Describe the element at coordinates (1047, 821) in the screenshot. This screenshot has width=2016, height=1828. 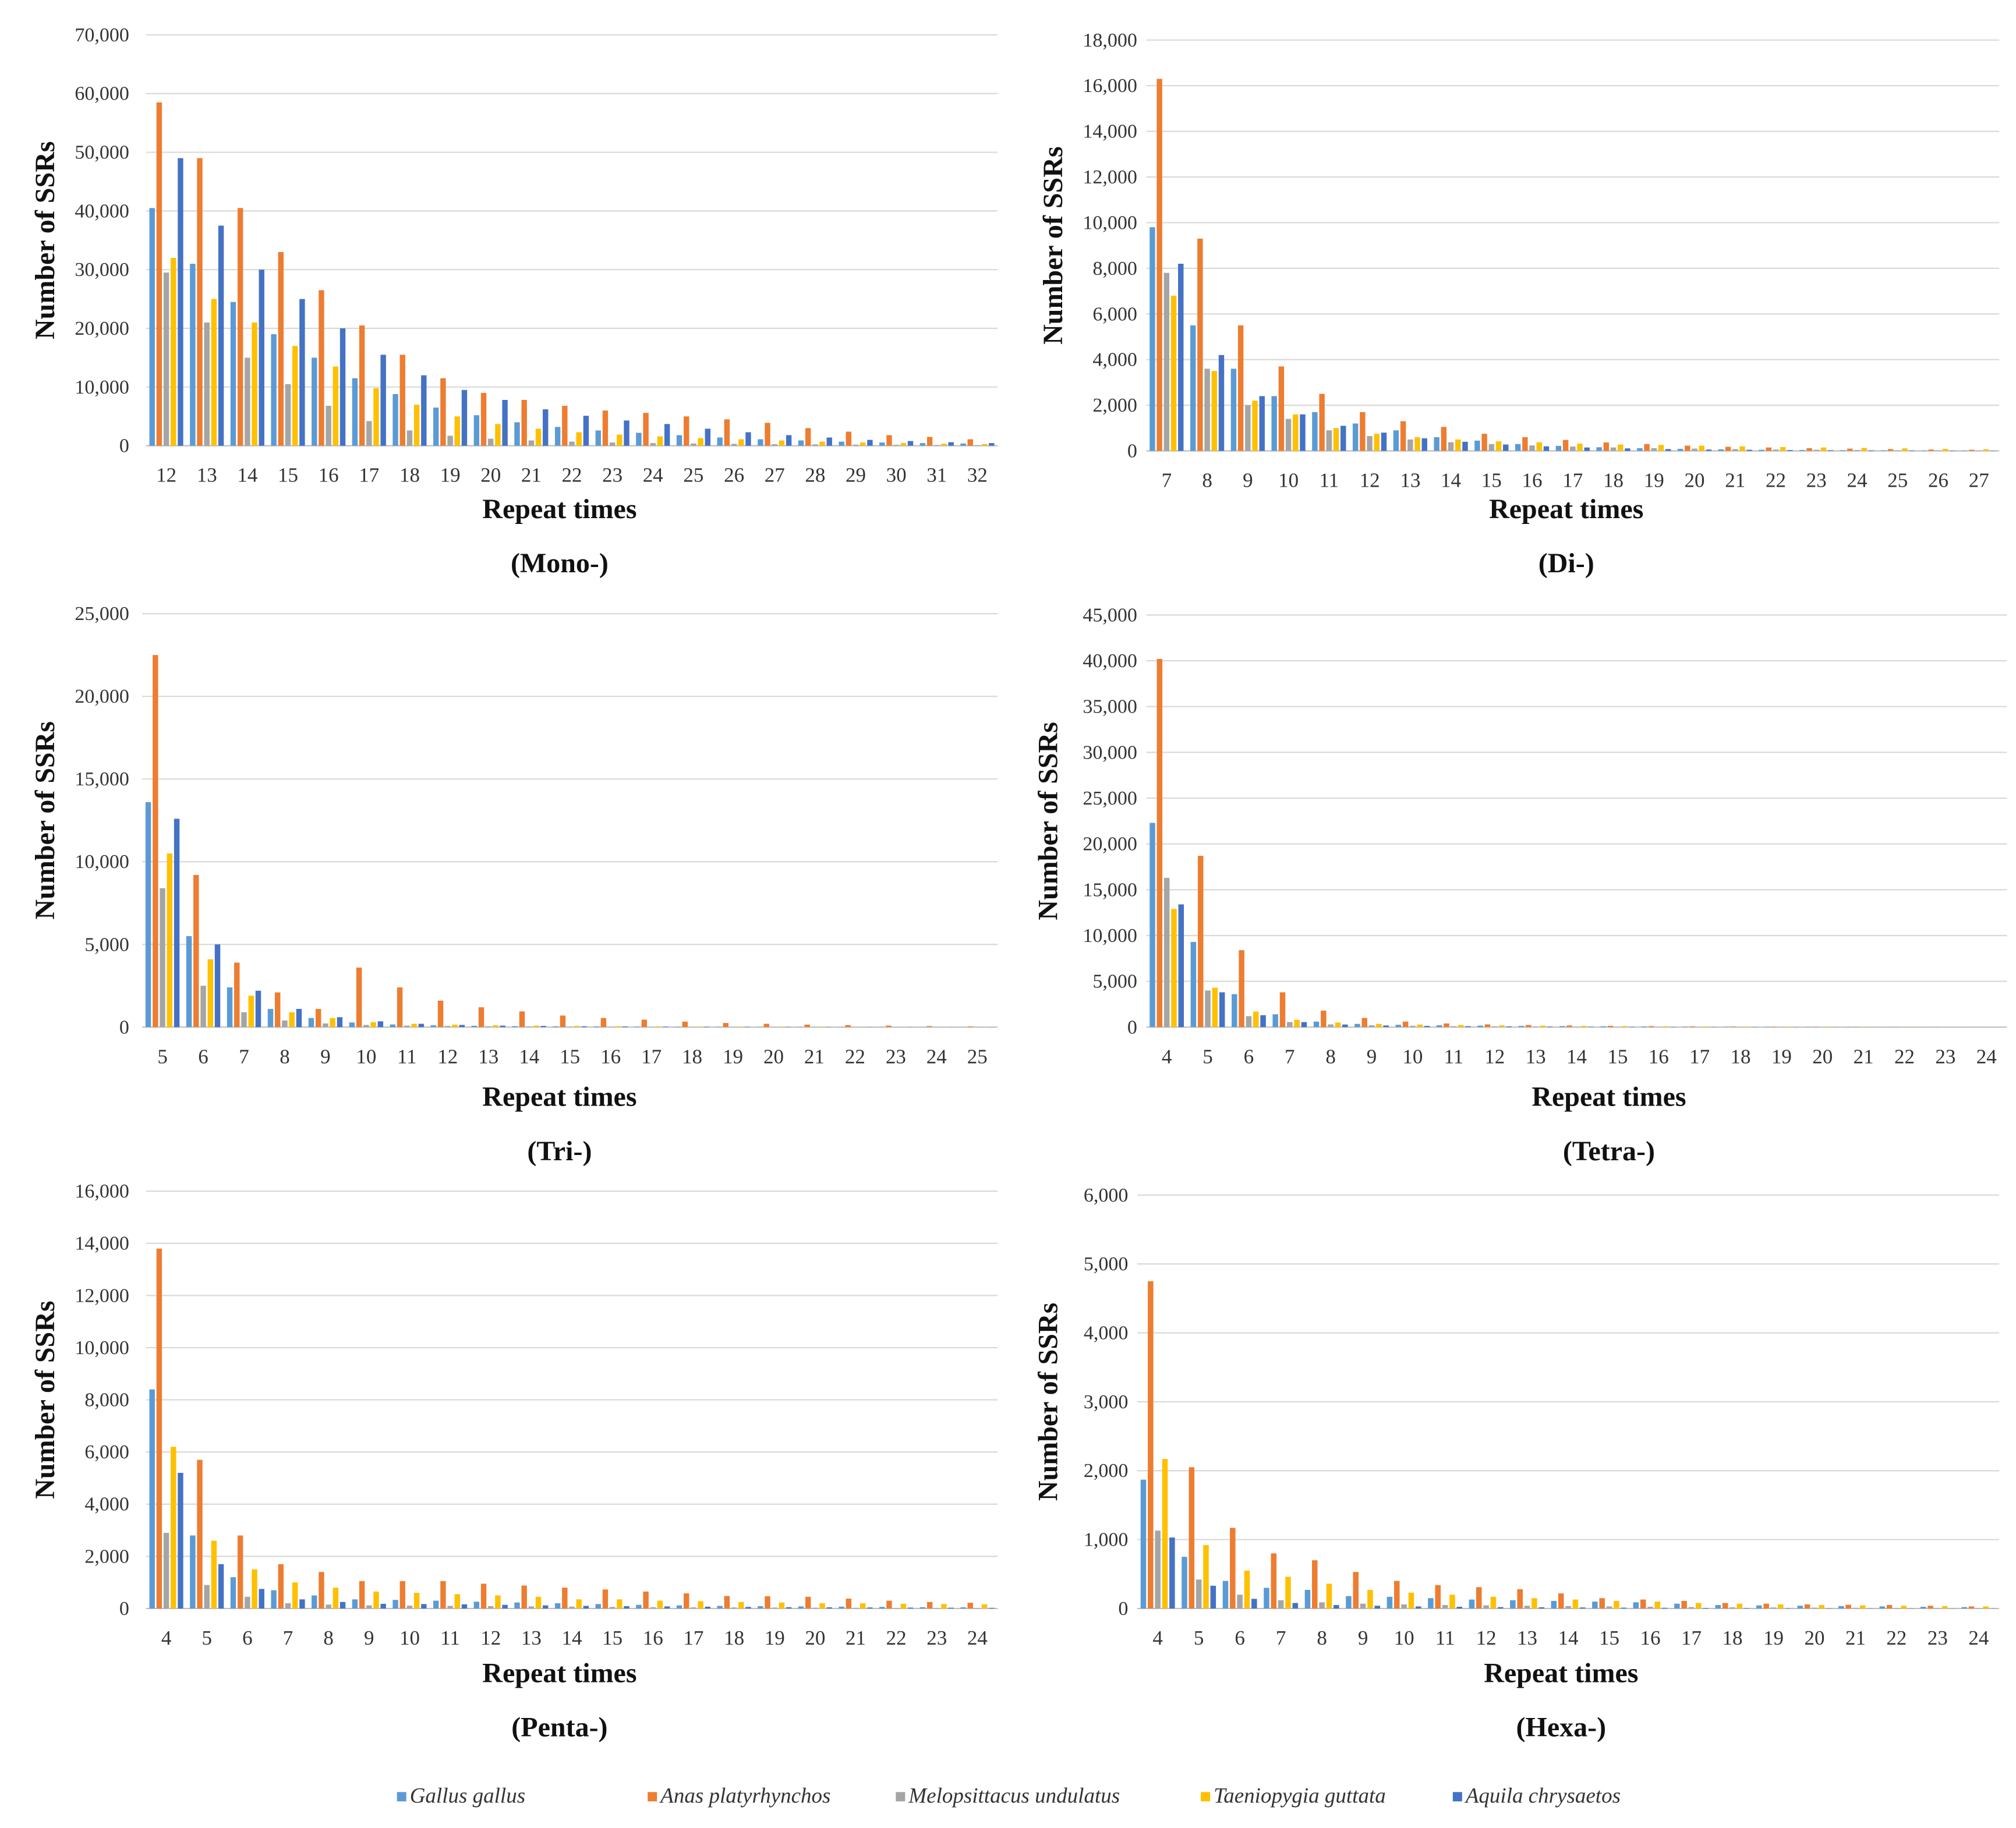
I see `y-axis-label: Number of SSRs` at that location.